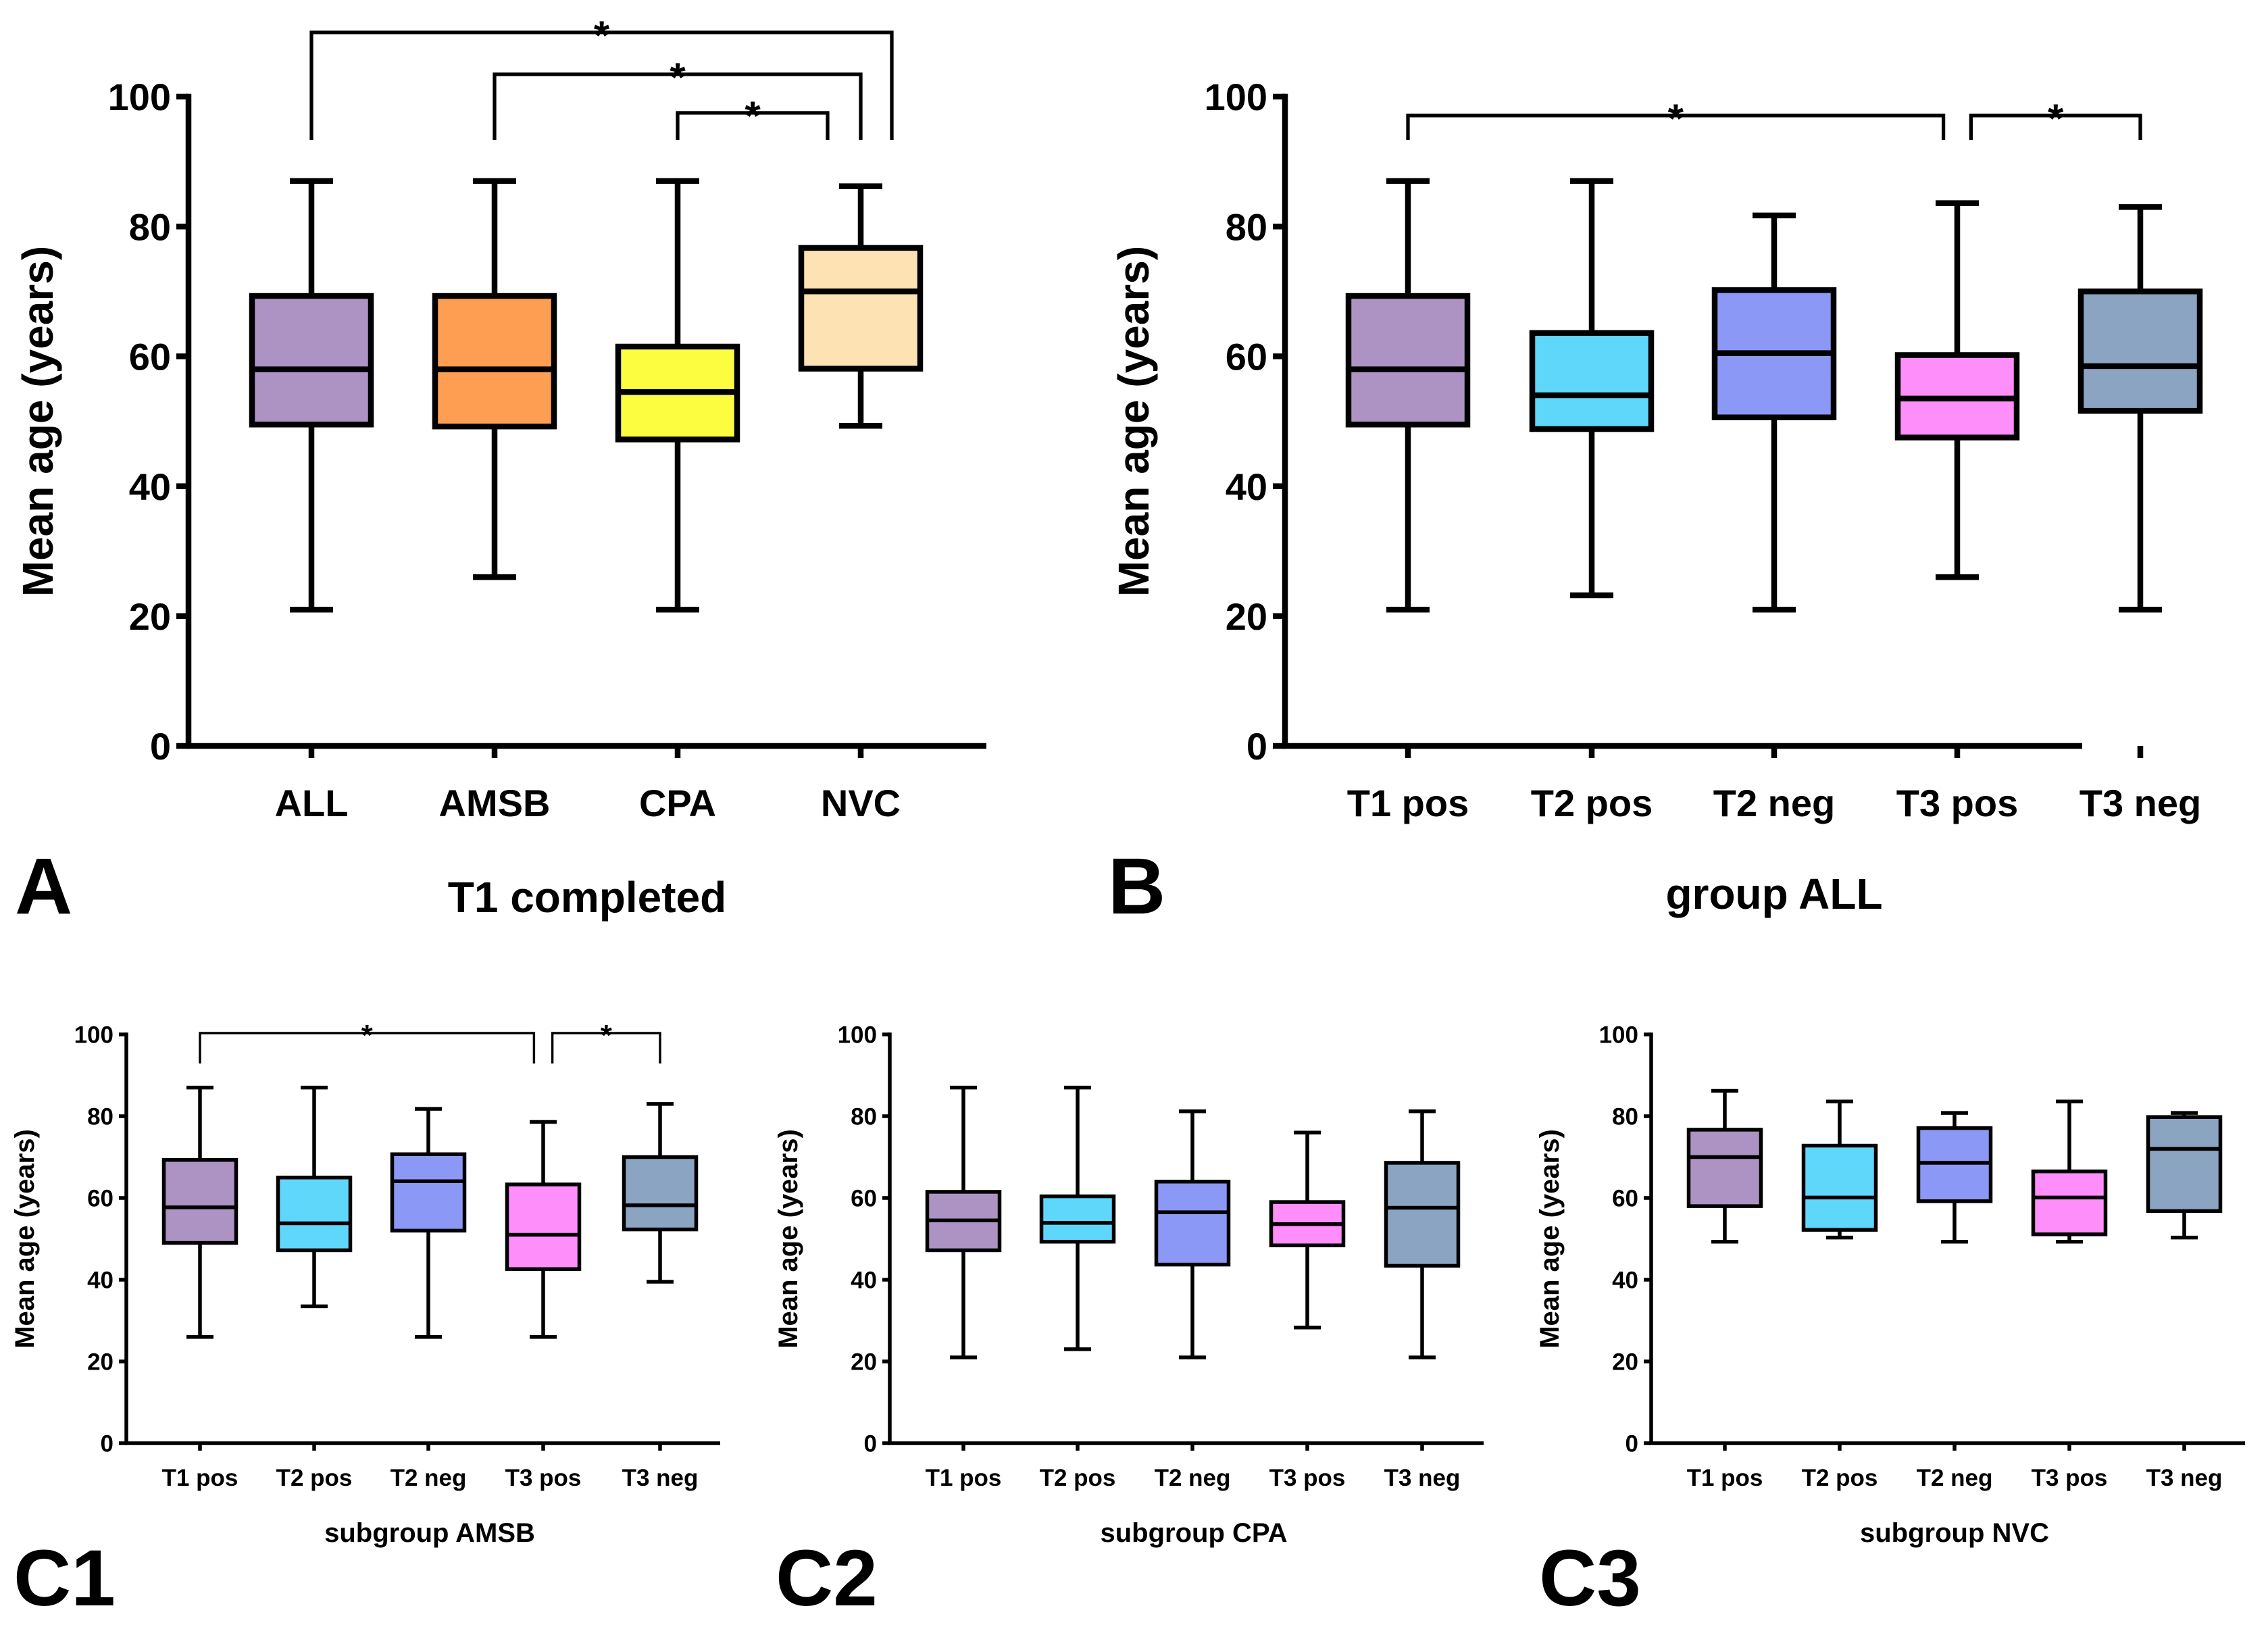  What do you see at coordinates (494, 379) in the screenshot?
I see `box-amsb` at bounding box center [494, 379].